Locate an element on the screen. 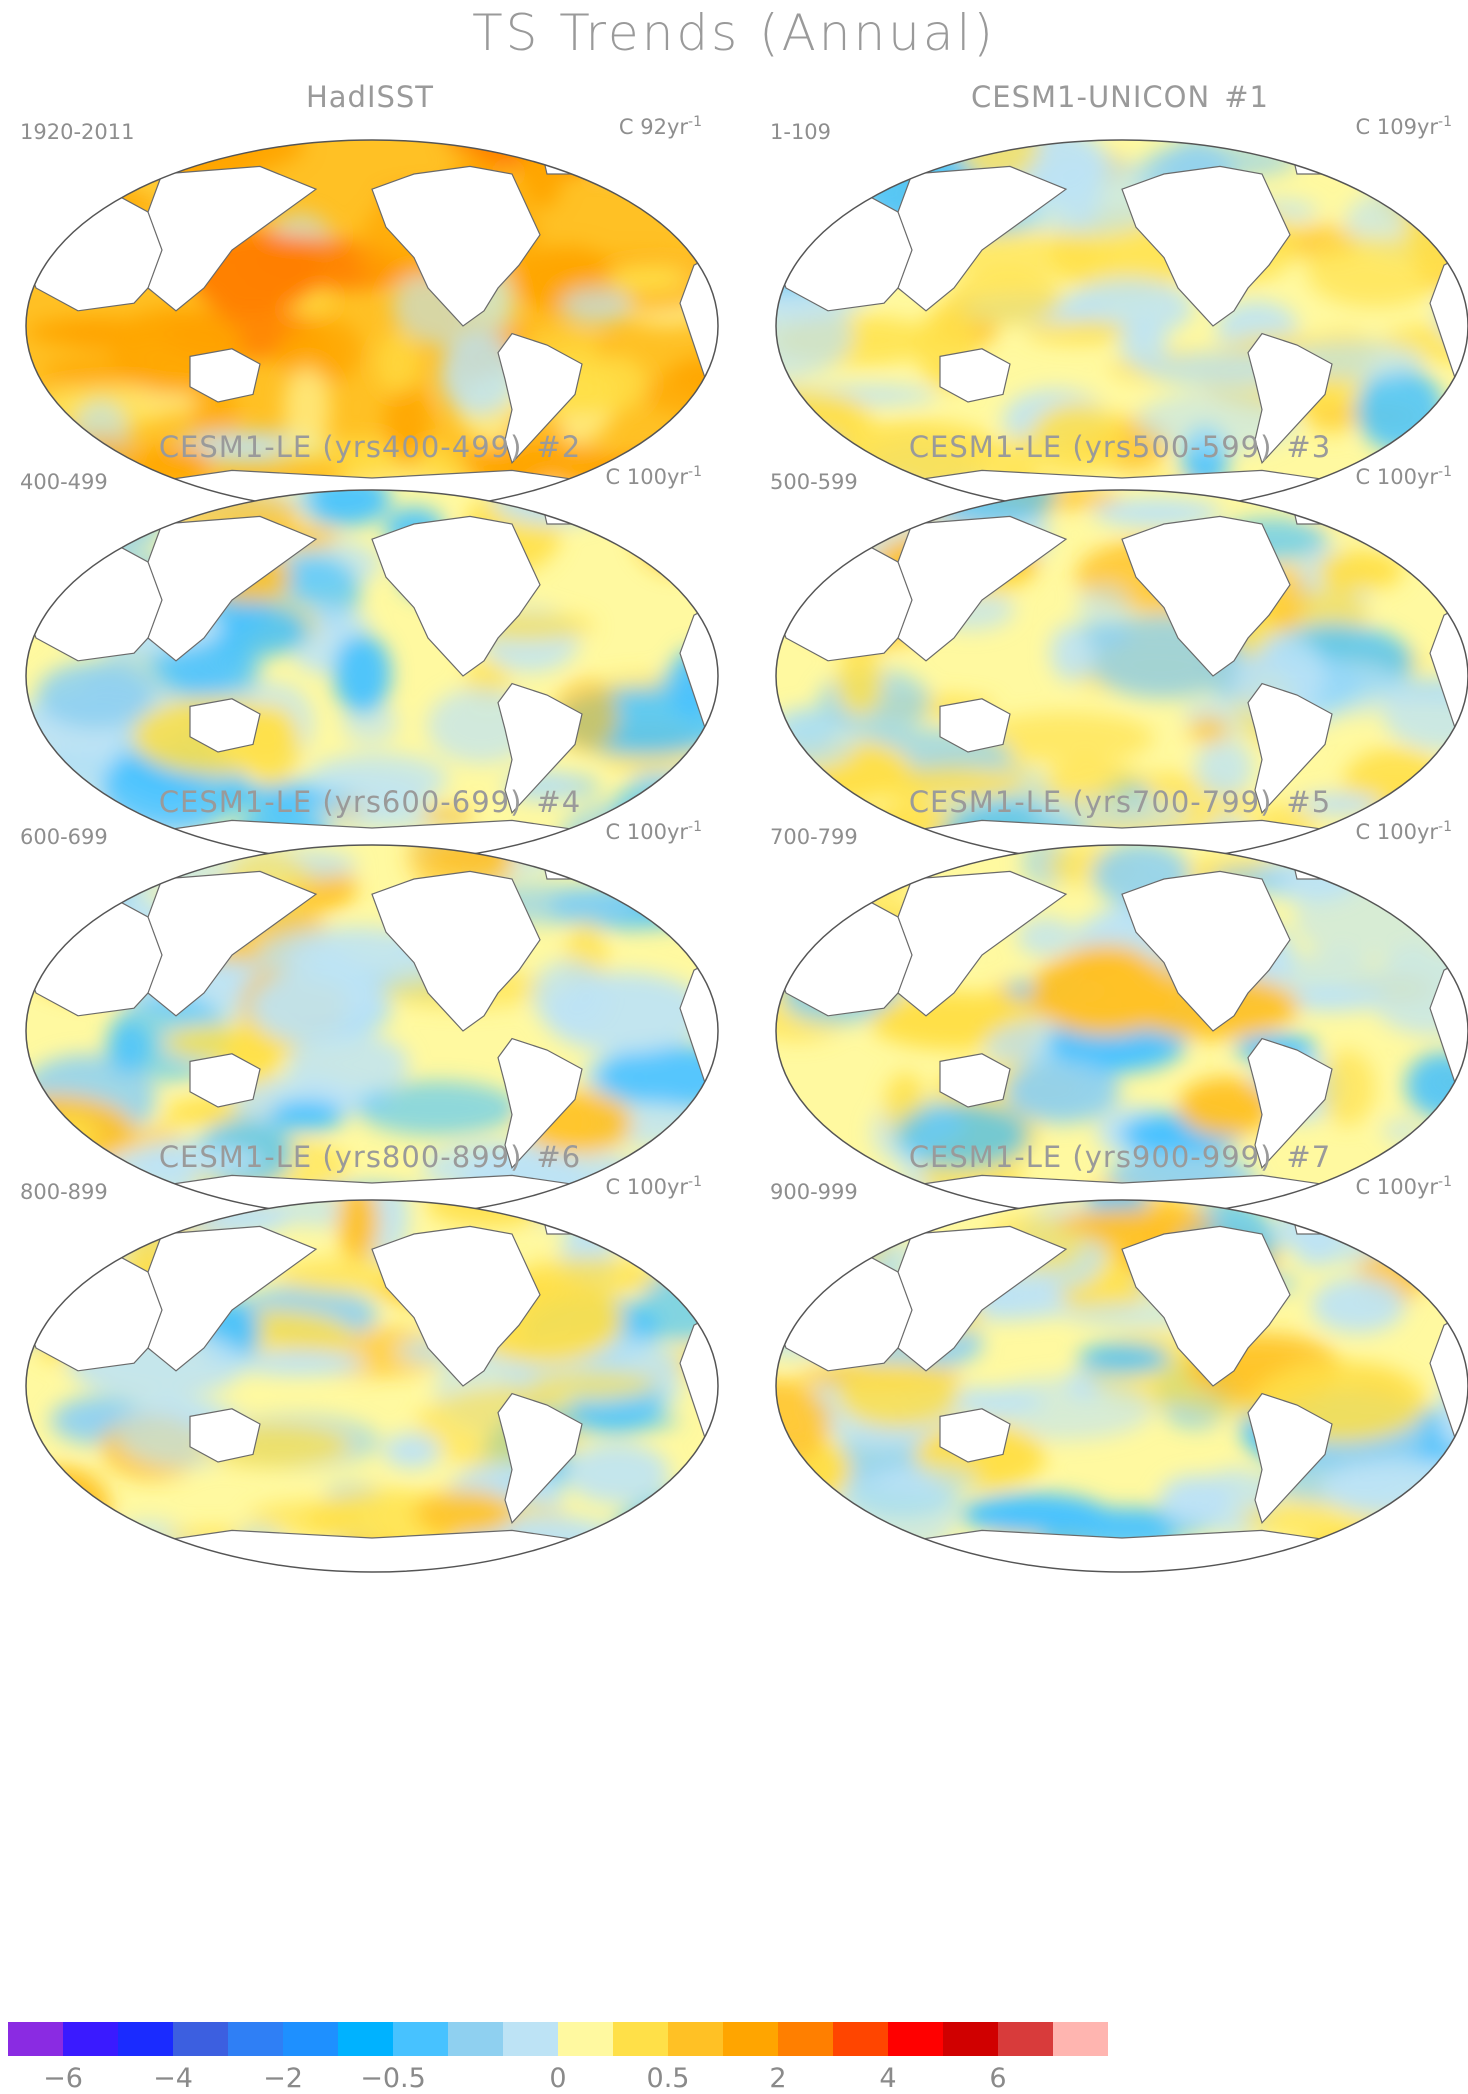  panel-title-text: CESM1-LE (yrs700-799) is located at coordinates (1091, 802).